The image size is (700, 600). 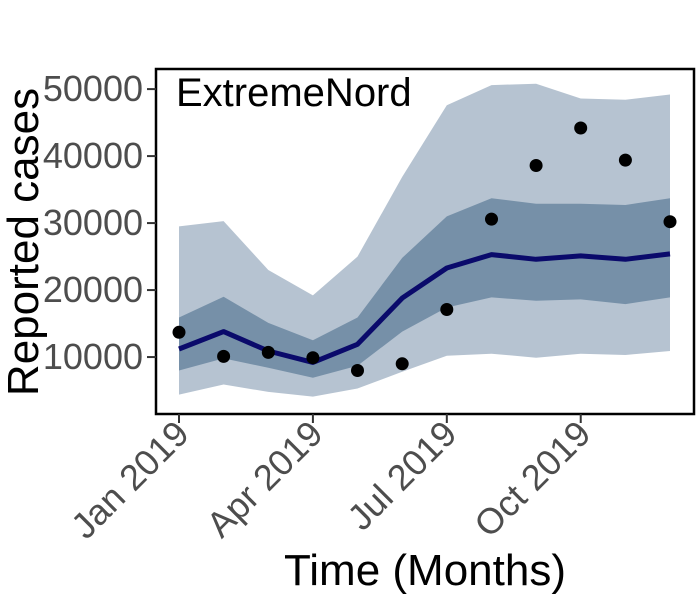 I want to click on x-axis-title: Time (Months), so click(x=425, y=570).